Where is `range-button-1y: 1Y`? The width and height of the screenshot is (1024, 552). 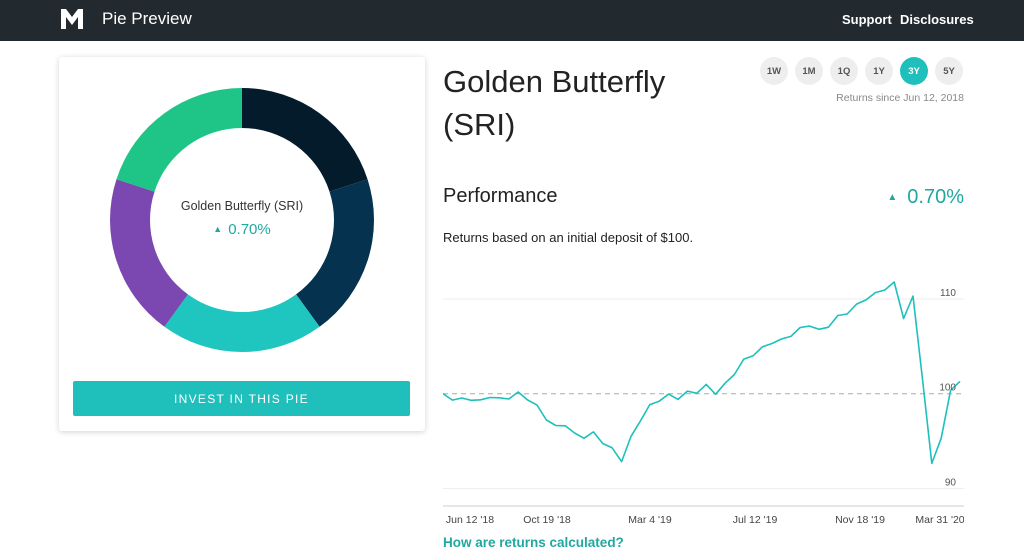 range-button-1y: 1Y is located at coordinates (879, 71).